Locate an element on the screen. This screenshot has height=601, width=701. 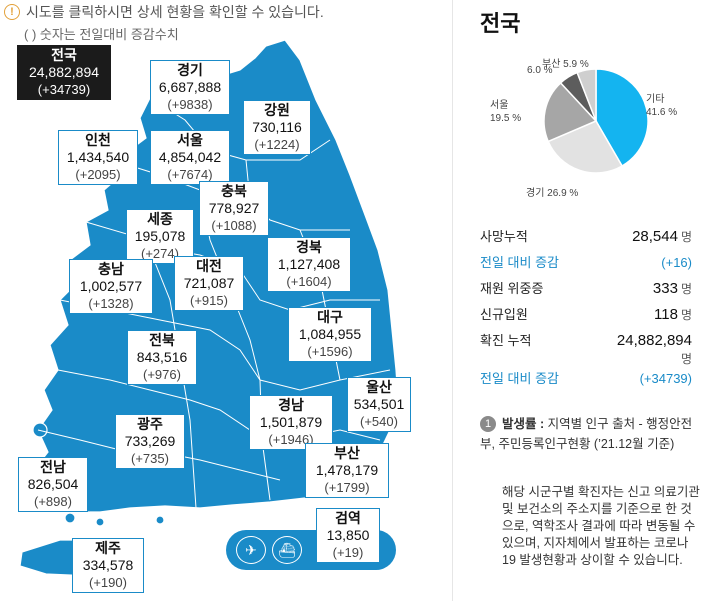
region-value: 334,578 is located at coordinates (108, 565).